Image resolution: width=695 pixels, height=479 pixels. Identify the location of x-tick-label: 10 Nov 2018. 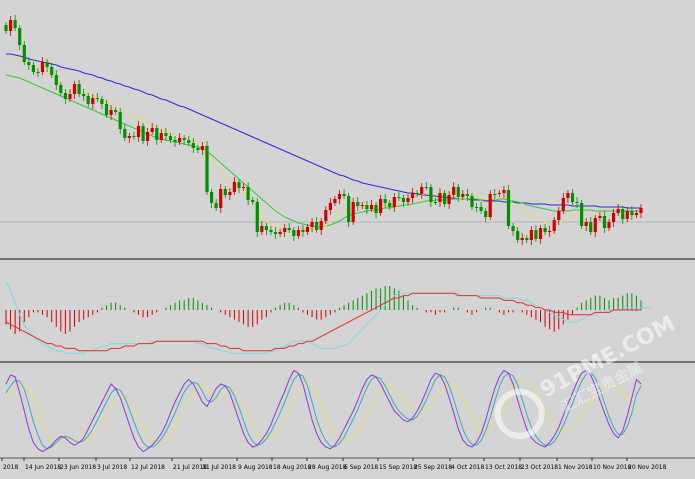
(612, 467).